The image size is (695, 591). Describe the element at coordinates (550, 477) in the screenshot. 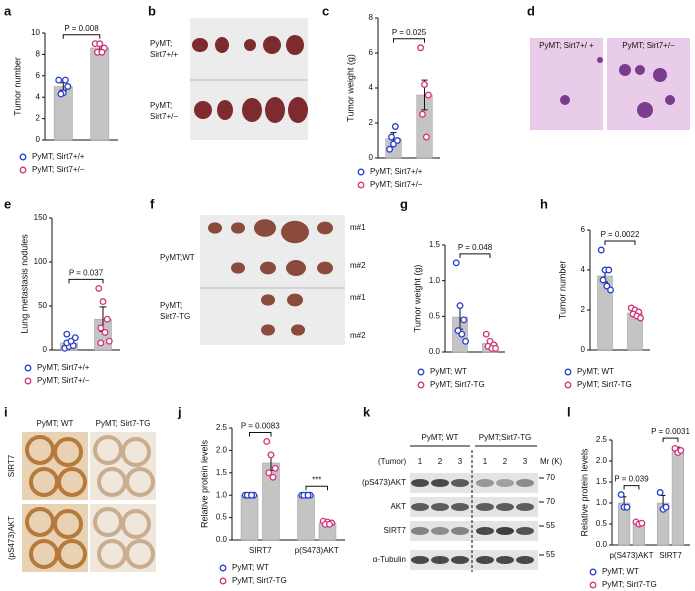

I see `marker-label: 70` at that location.